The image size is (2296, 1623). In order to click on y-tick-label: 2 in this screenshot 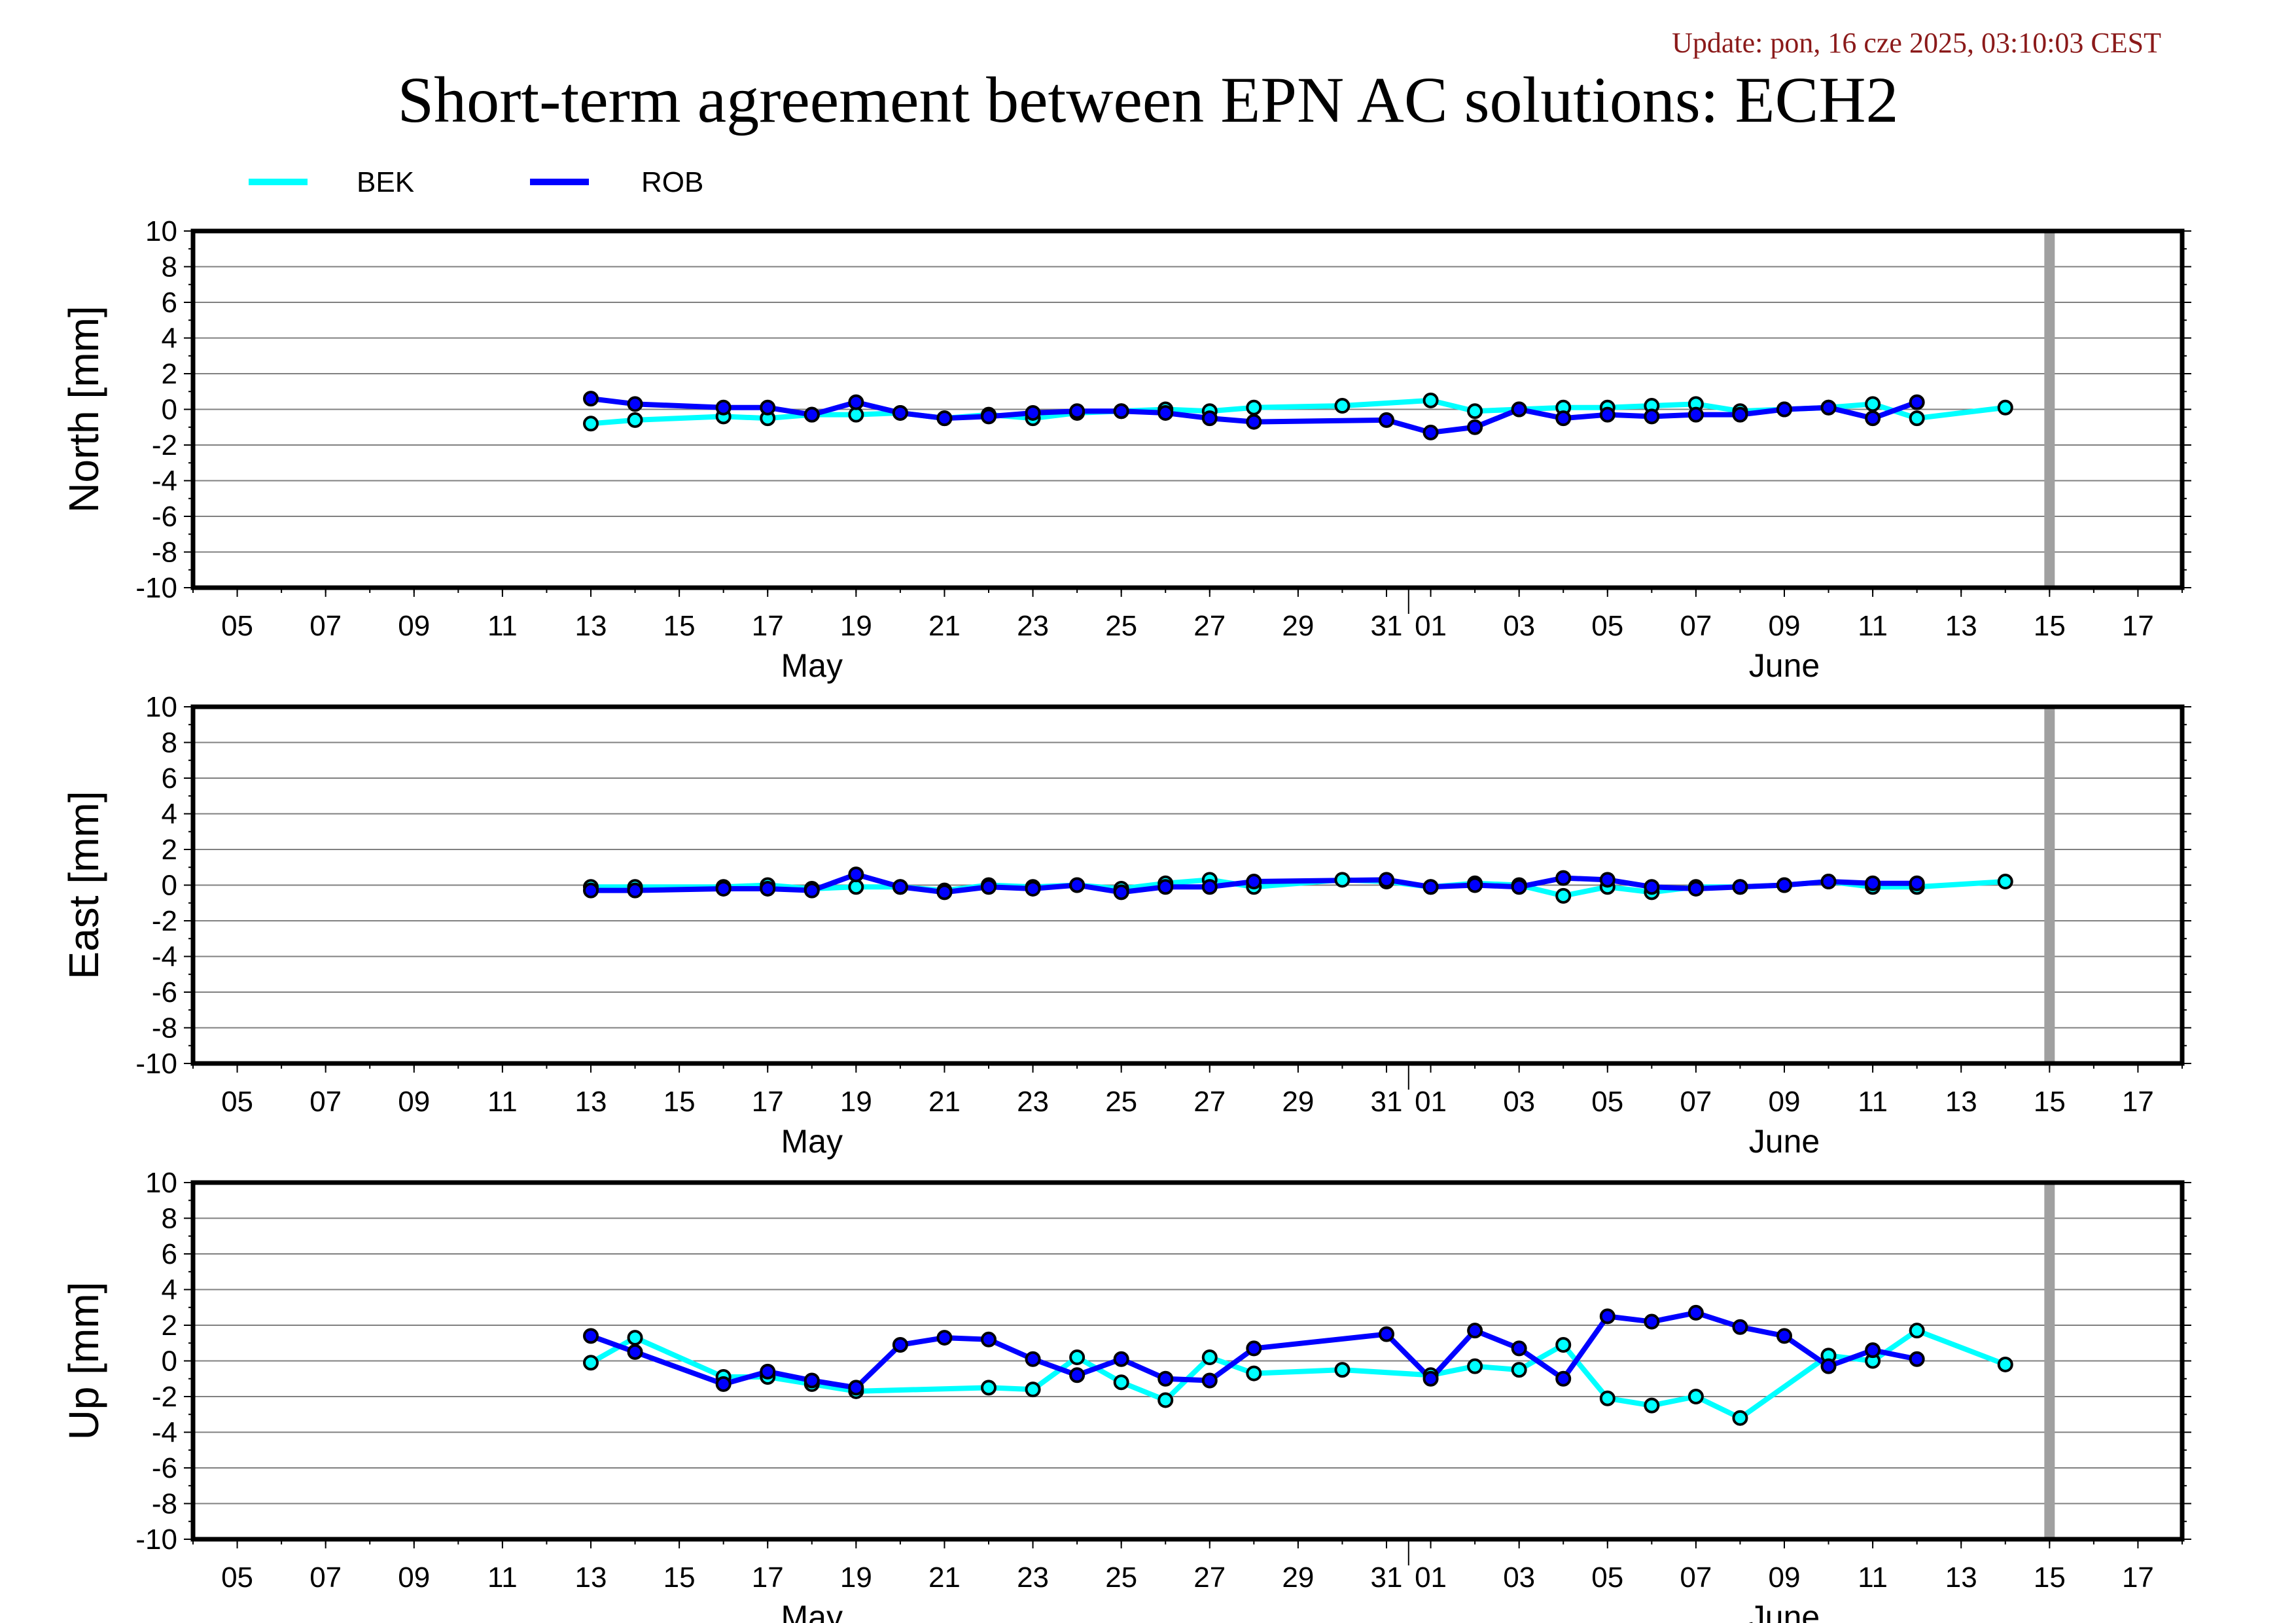, I will do `click(169, 850)`.